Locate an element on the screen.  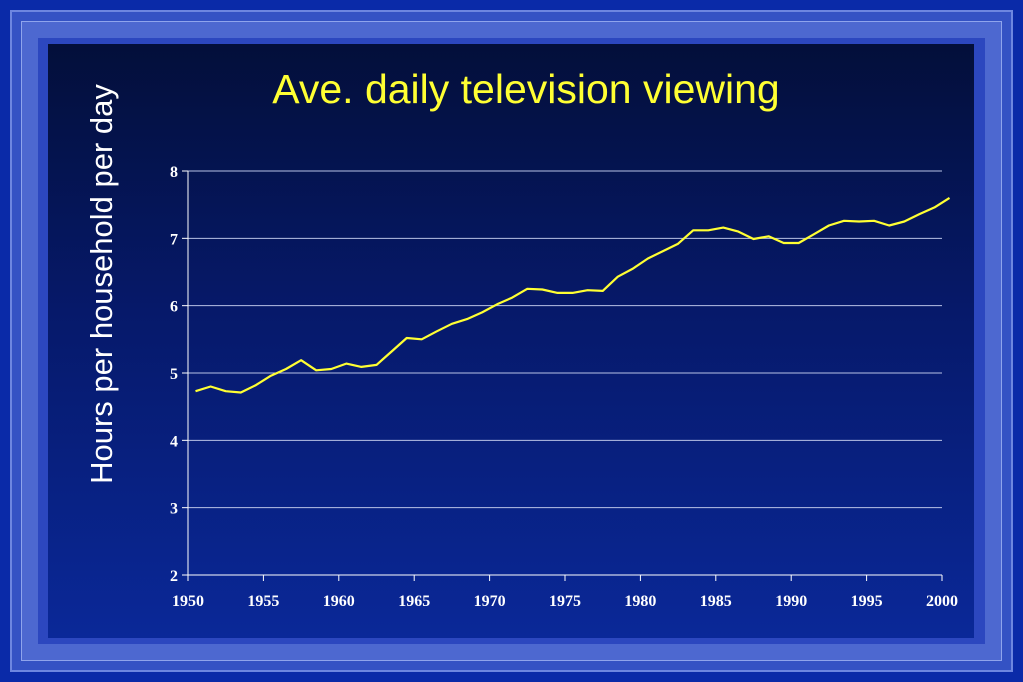
y-tick-label: 2 is located at coordinates (174, 576).